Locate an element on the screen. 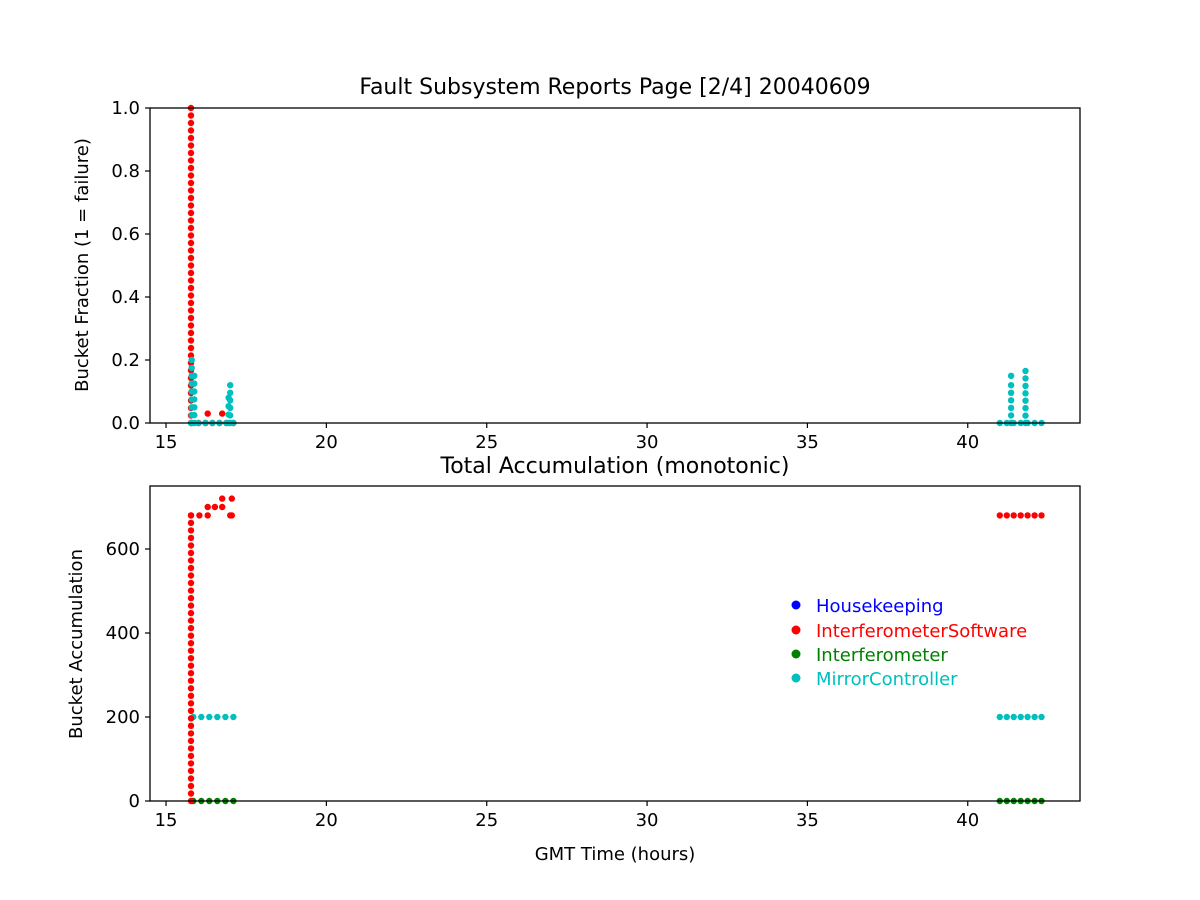 This screenshot has width=1200, height=900. bottom-x-tick-label: 20 is located at coordinates (326, 820).